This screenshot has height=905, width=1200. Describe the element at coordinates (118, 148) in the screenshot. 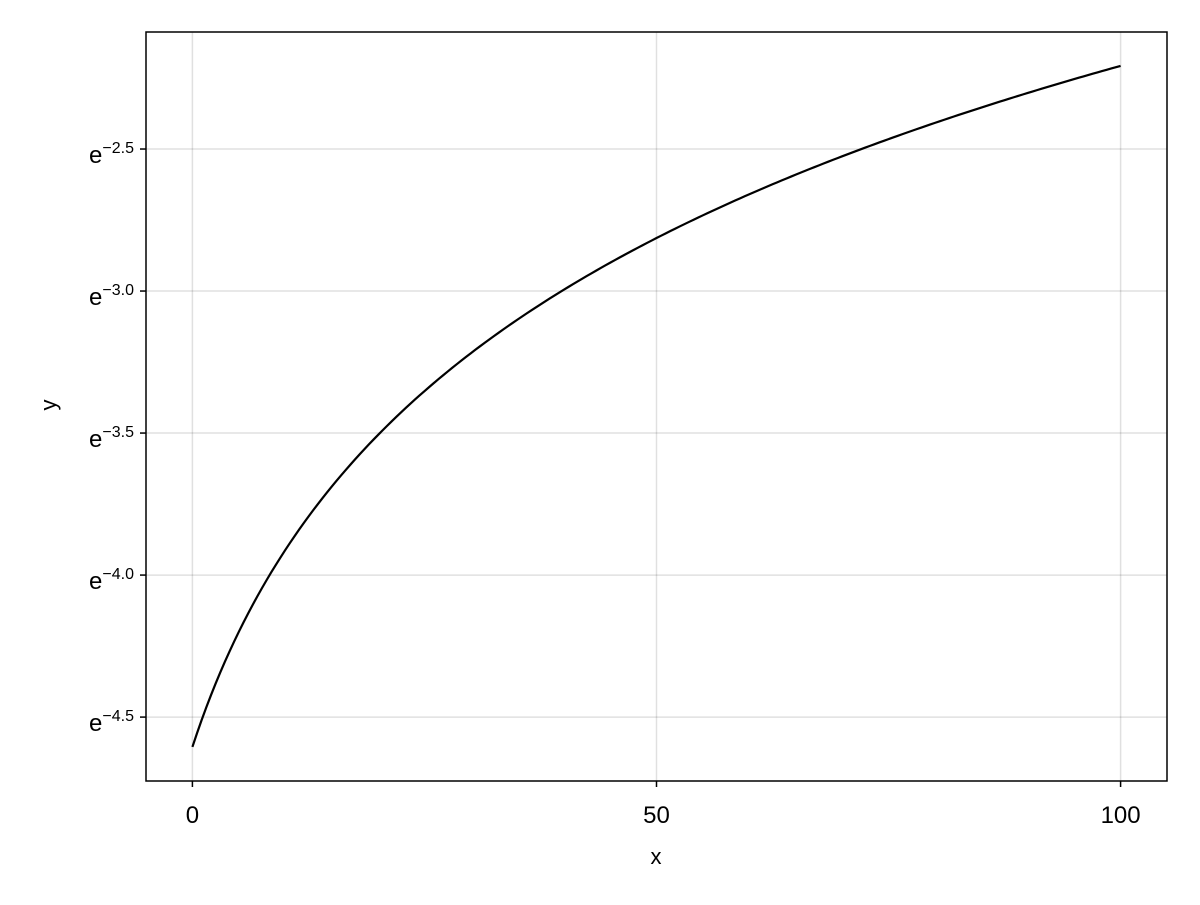

I see `y-tick-exponent: −2.5` at that location.